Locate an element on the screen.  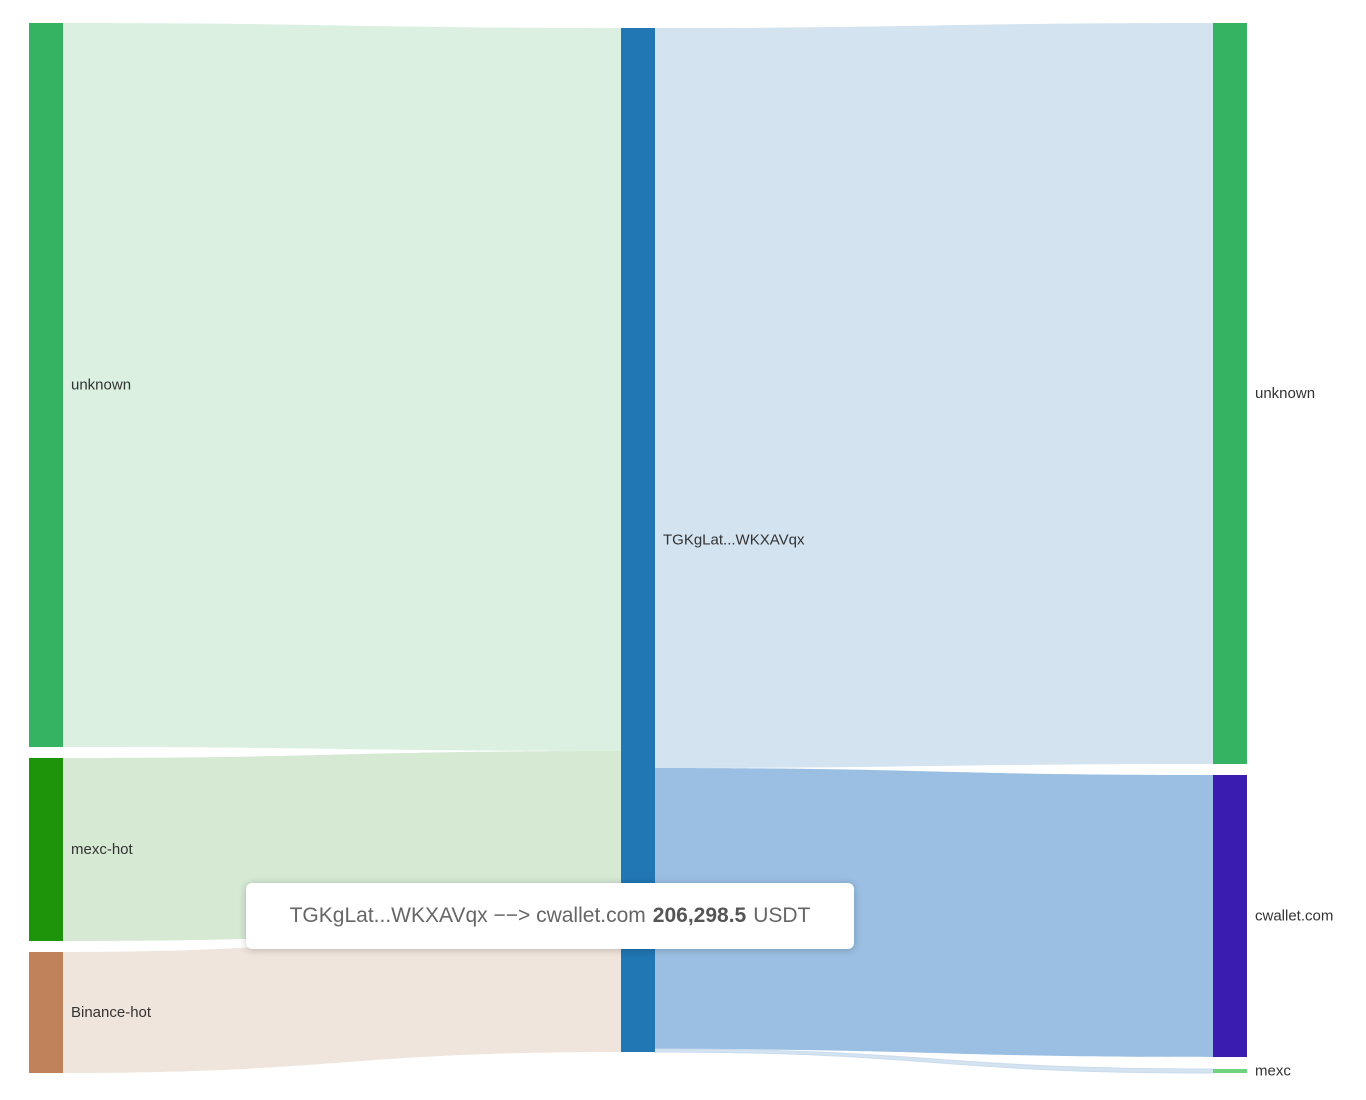
node-label-dst-unknown: unknown is located at coordinates (1285, 393).